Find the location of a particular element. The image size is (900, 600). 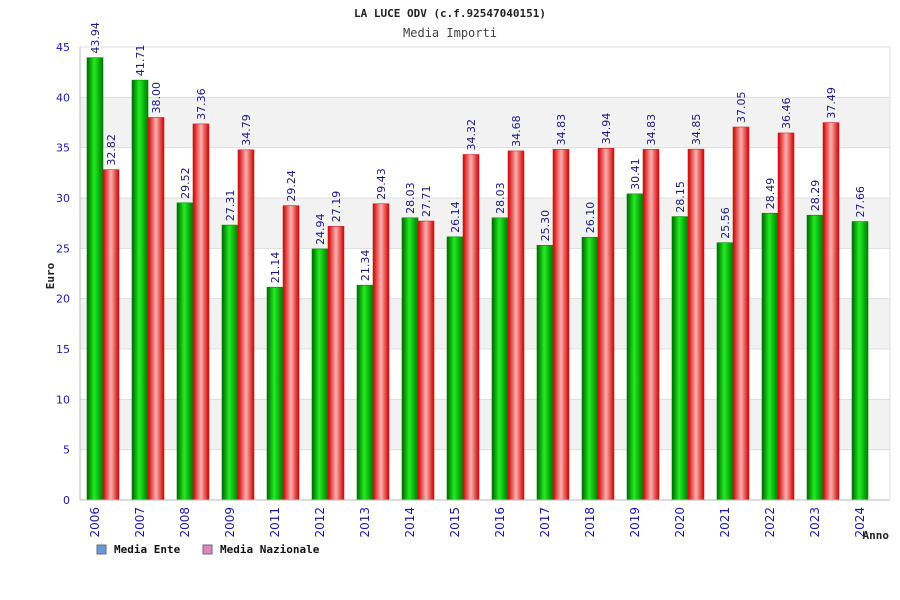

value-label-media-ente-2011: 21.14 is located at coordinates (275, 268).